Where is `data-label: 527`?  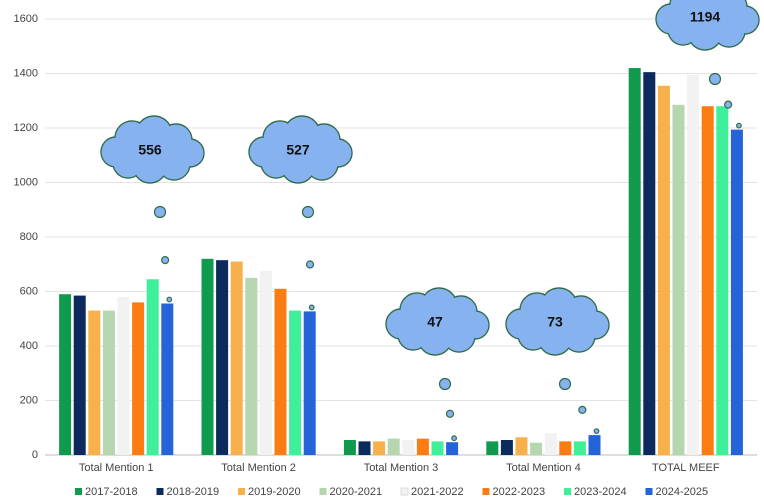
data-label: 527 is located at coordinates (298, 150).